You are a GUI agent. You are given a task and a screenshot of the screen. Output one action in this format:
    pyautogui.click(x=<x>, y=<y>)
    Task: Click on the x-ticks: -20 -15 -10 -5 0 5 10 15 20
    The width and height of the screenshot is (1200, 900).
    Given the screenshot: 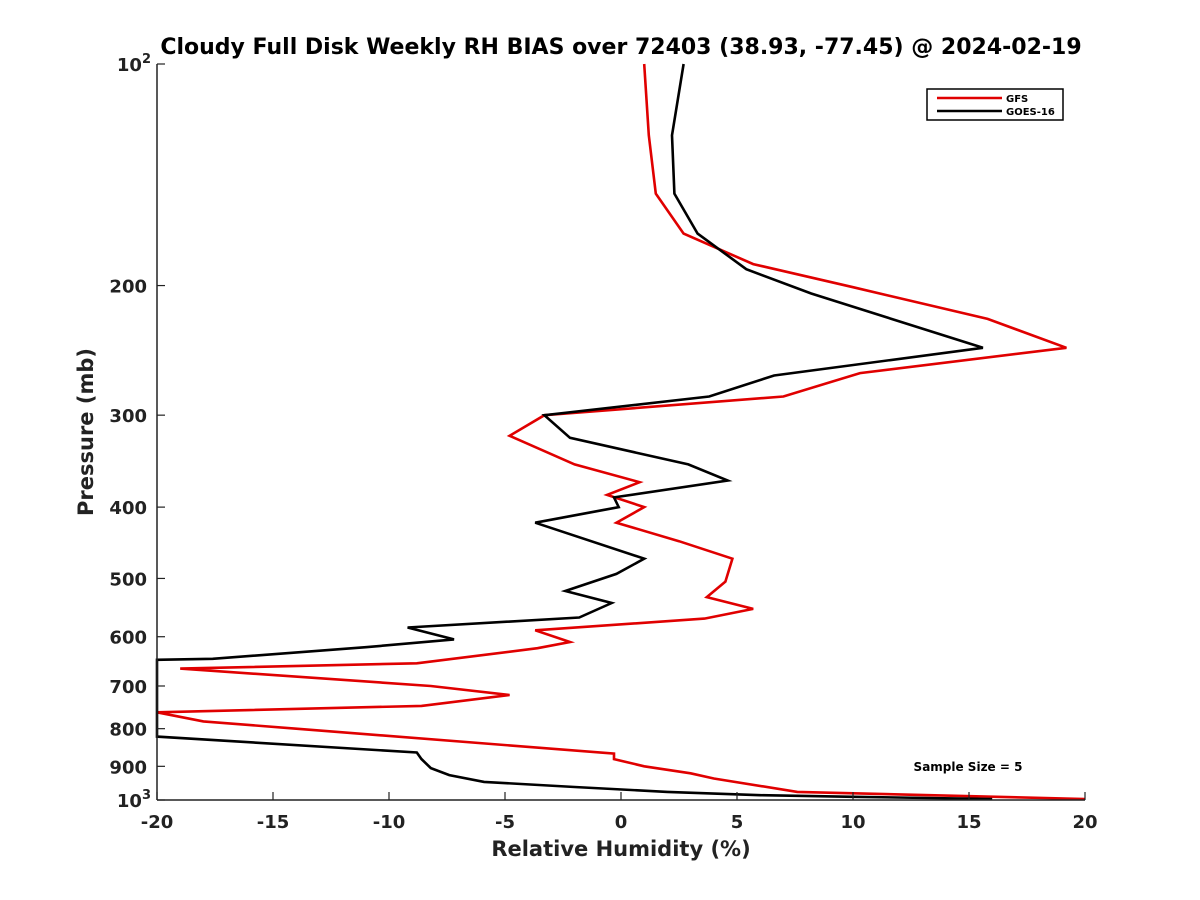 What is the action you would take?
    pyautogui.click(x=619, y=812)
    